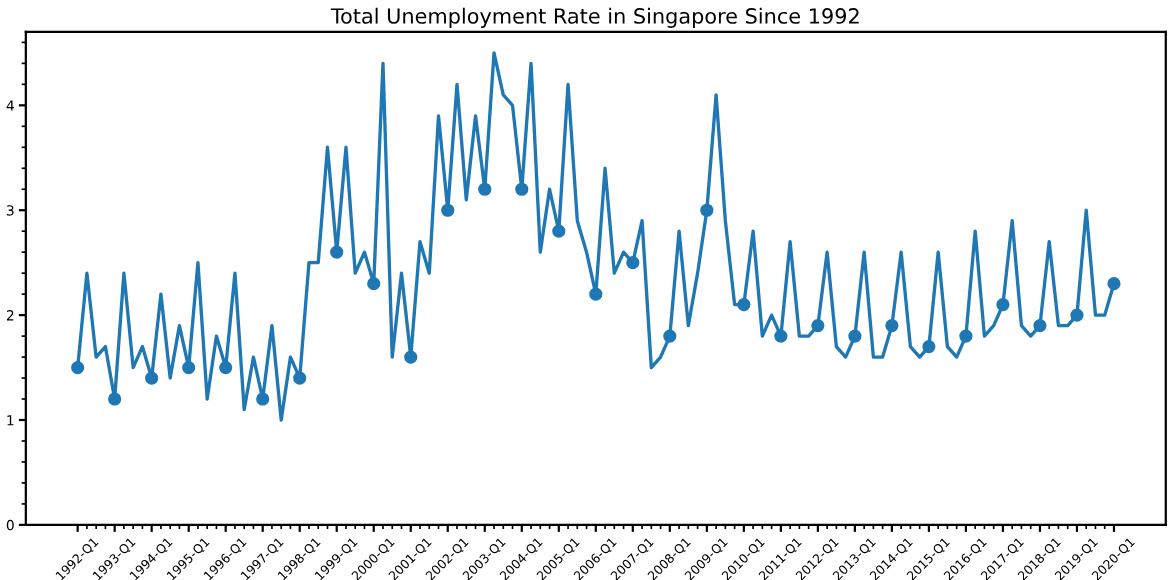 Image resolution: width=1174 pixels, height=580 pixels. What do you see at coordinates (594, 17) in the screenshot?
I see `chart-title: Total Unemployment Rate in Singapore Since 1992` at bounding box center [594, 17].